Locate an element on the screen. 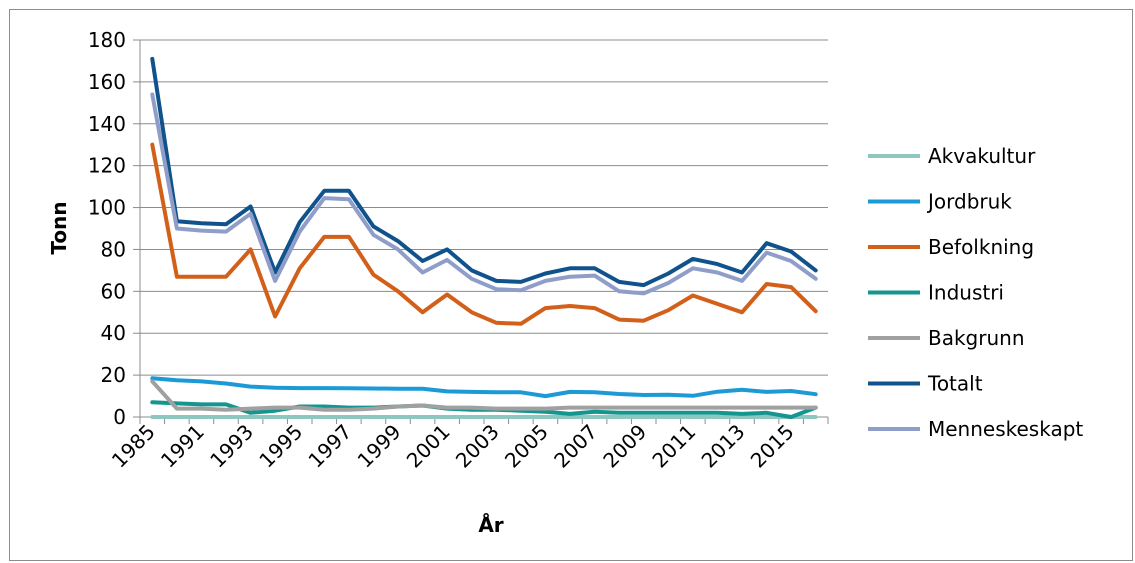  legend-item-bakgrunn: Bakgrunn is located at coordinates (946, 338).